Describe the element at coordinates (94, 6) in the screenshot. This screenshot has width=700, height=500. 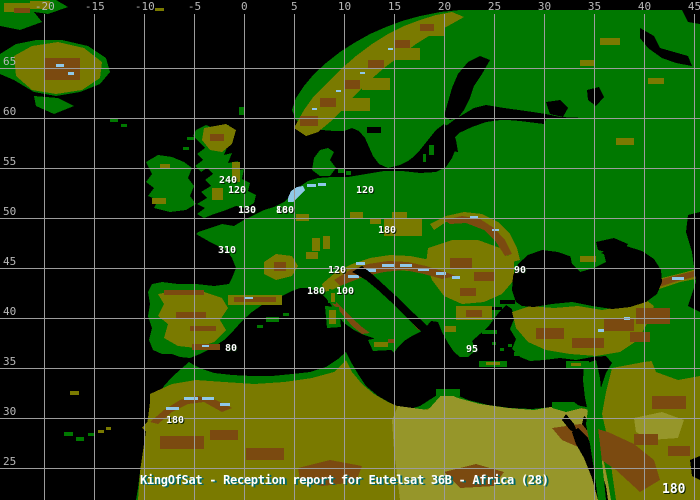
I see `axis-tick-top: -15` at that location.